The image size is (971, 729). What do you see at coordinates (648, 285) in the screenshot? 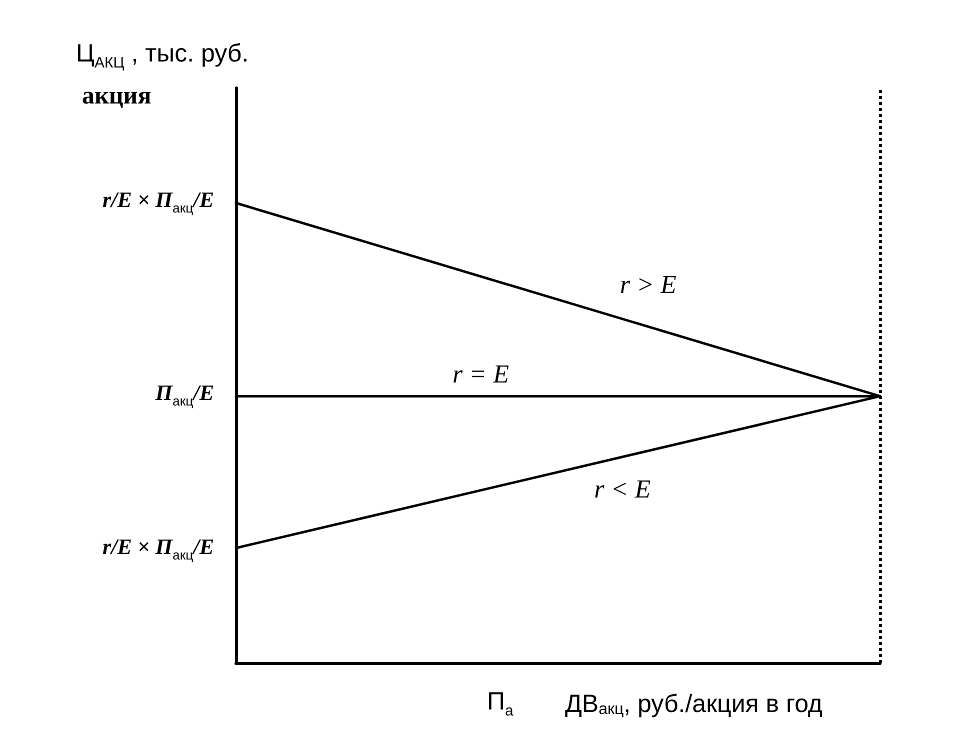
I see `series-label: r > E` at bounding box center [648, 285].